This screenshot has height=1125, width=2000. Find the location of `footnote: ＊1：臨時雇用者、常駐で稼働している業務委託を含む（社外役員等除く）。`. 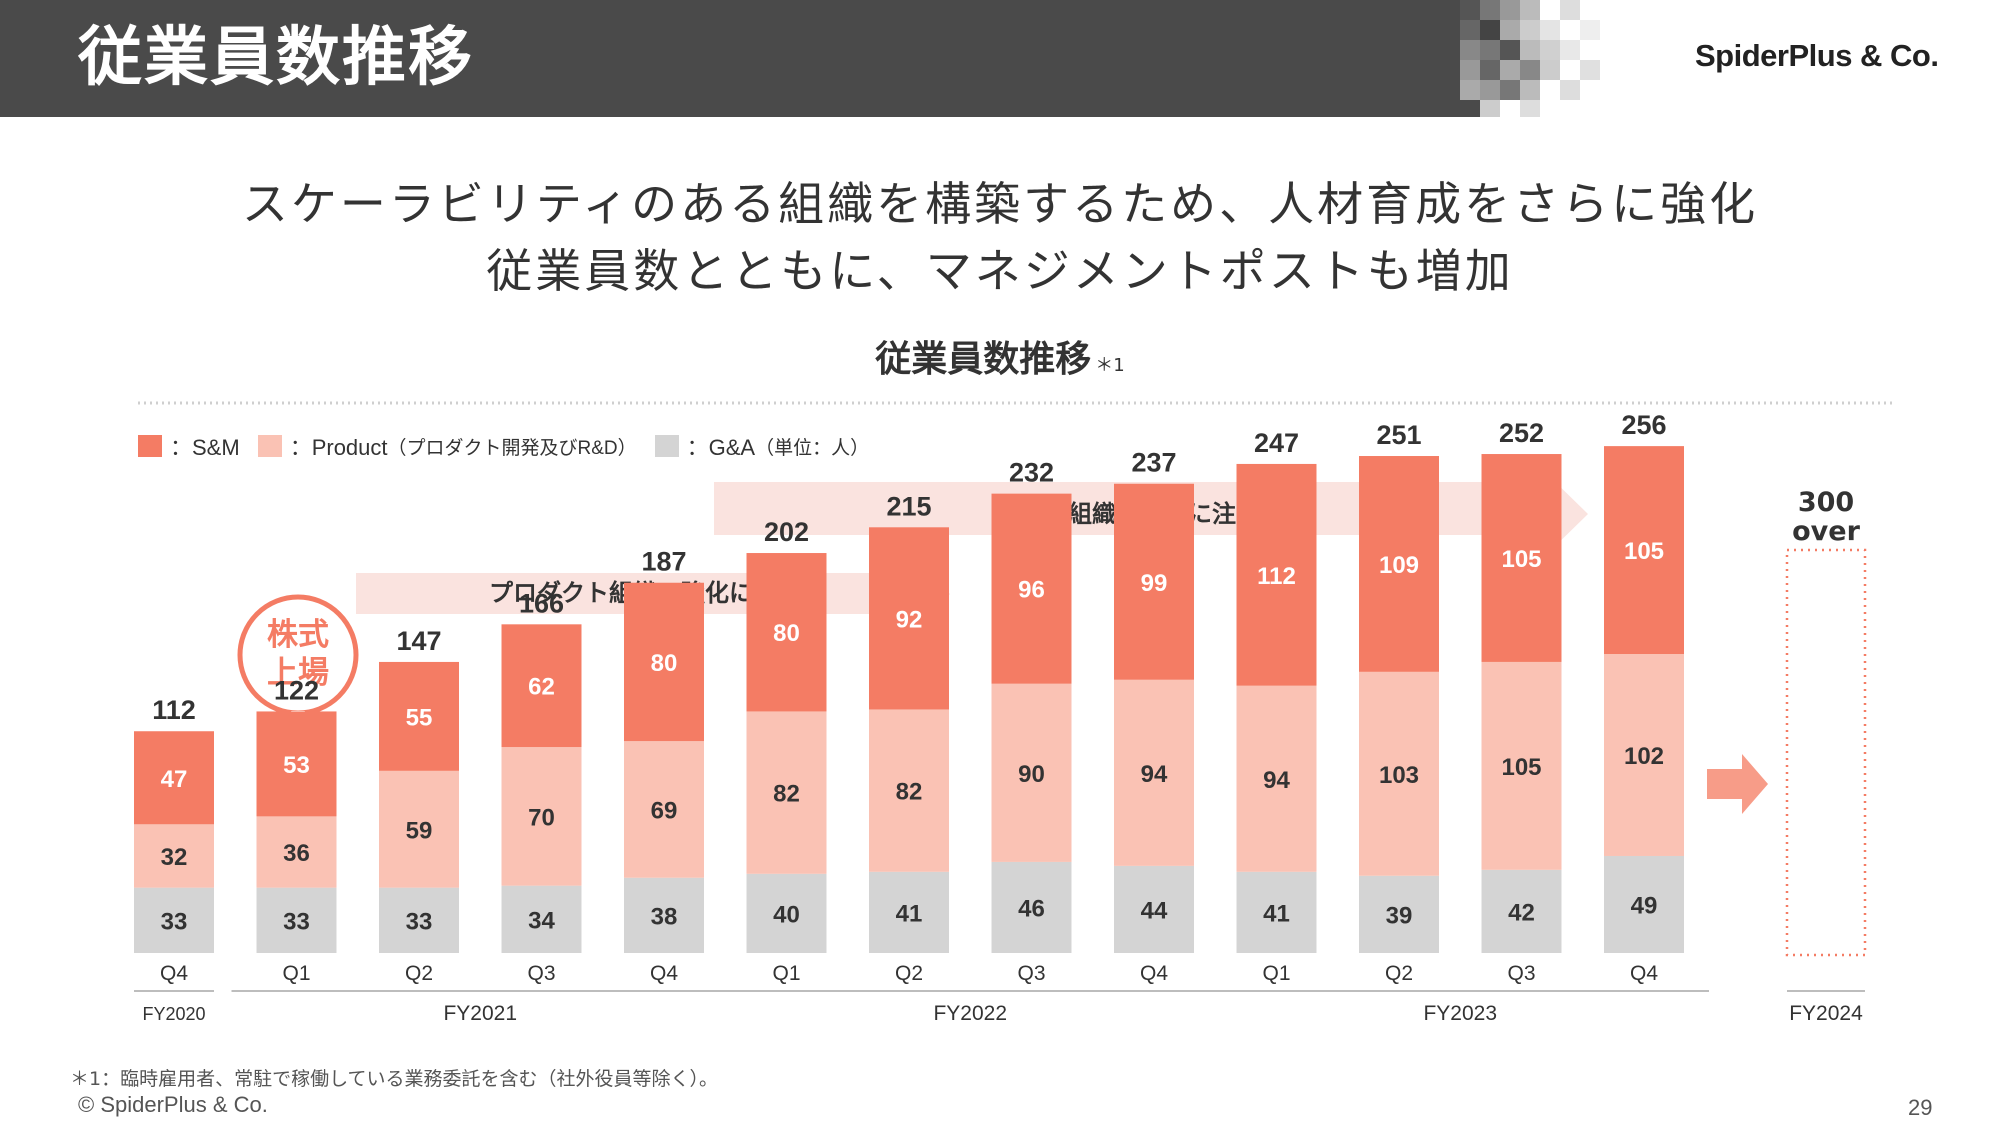

footnote: ＊1：臨時雇用者、常駐で稼働している業務委託を含む（社外役員等除く）。 is located at coordinates (394, 1079).